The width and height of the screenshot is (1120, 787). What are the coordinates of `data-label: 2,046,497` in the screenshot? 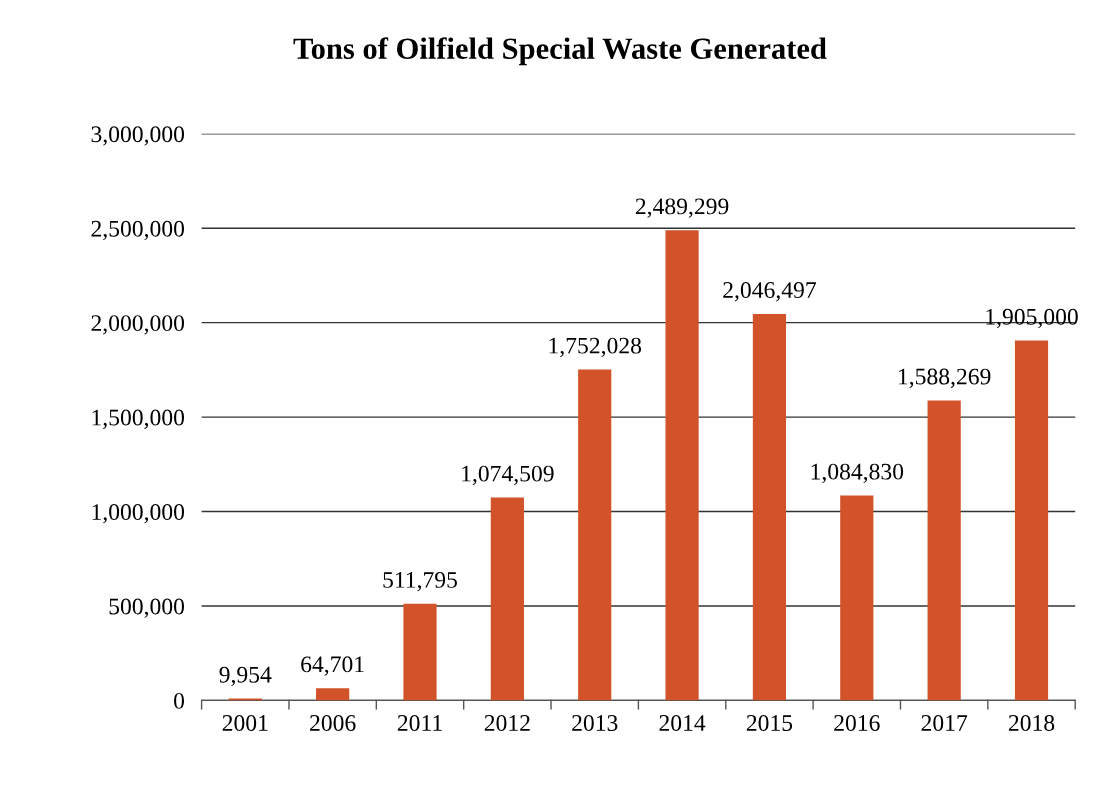 It's located at (769, 292).